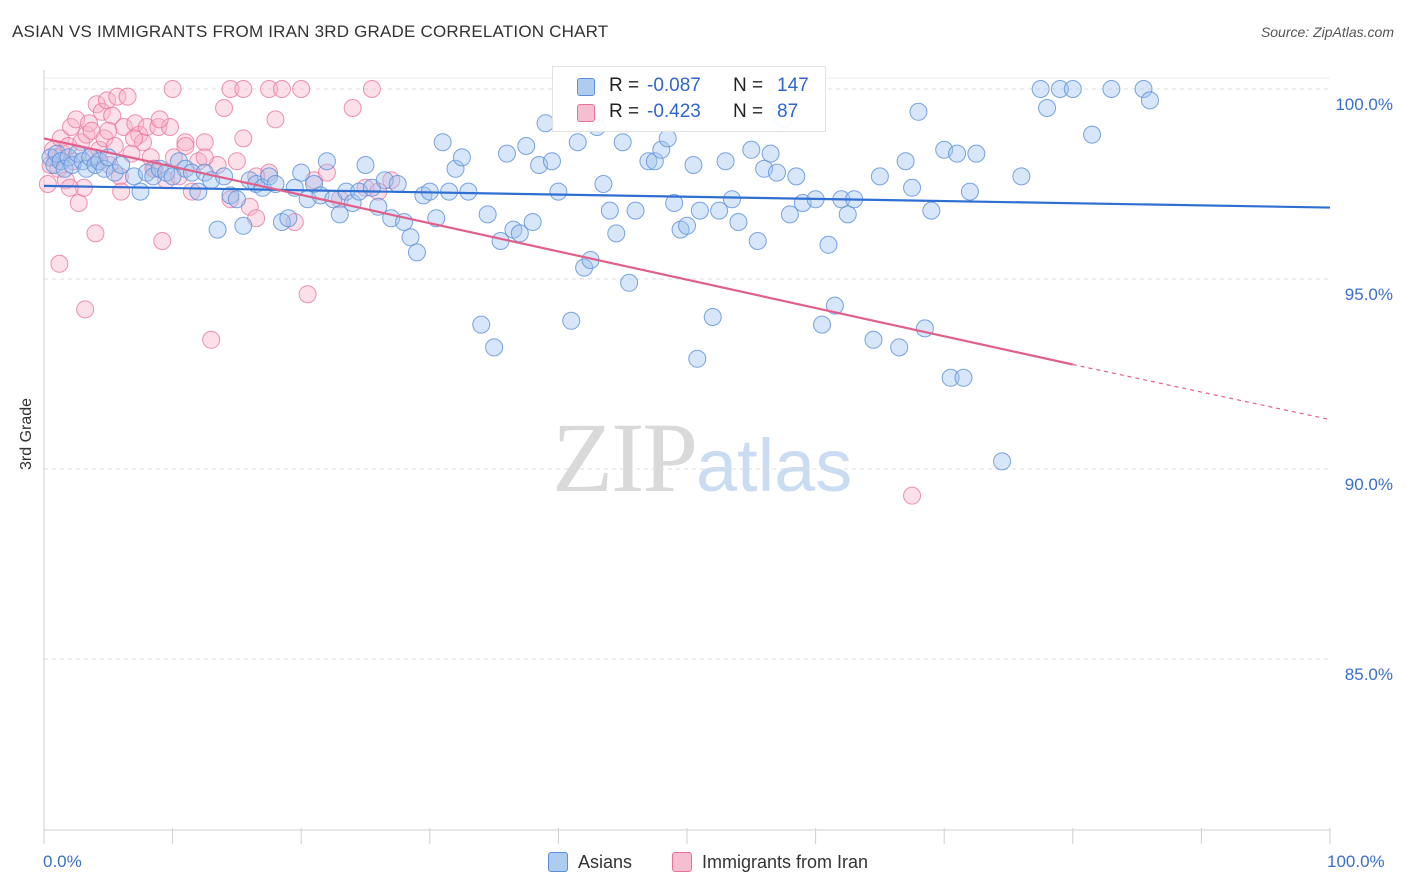 This screenshot has height=892, width=1406. Describe the element at coordinates (774, 465) in the screenshot. I see `watermark-atlas: atlas` at that location.